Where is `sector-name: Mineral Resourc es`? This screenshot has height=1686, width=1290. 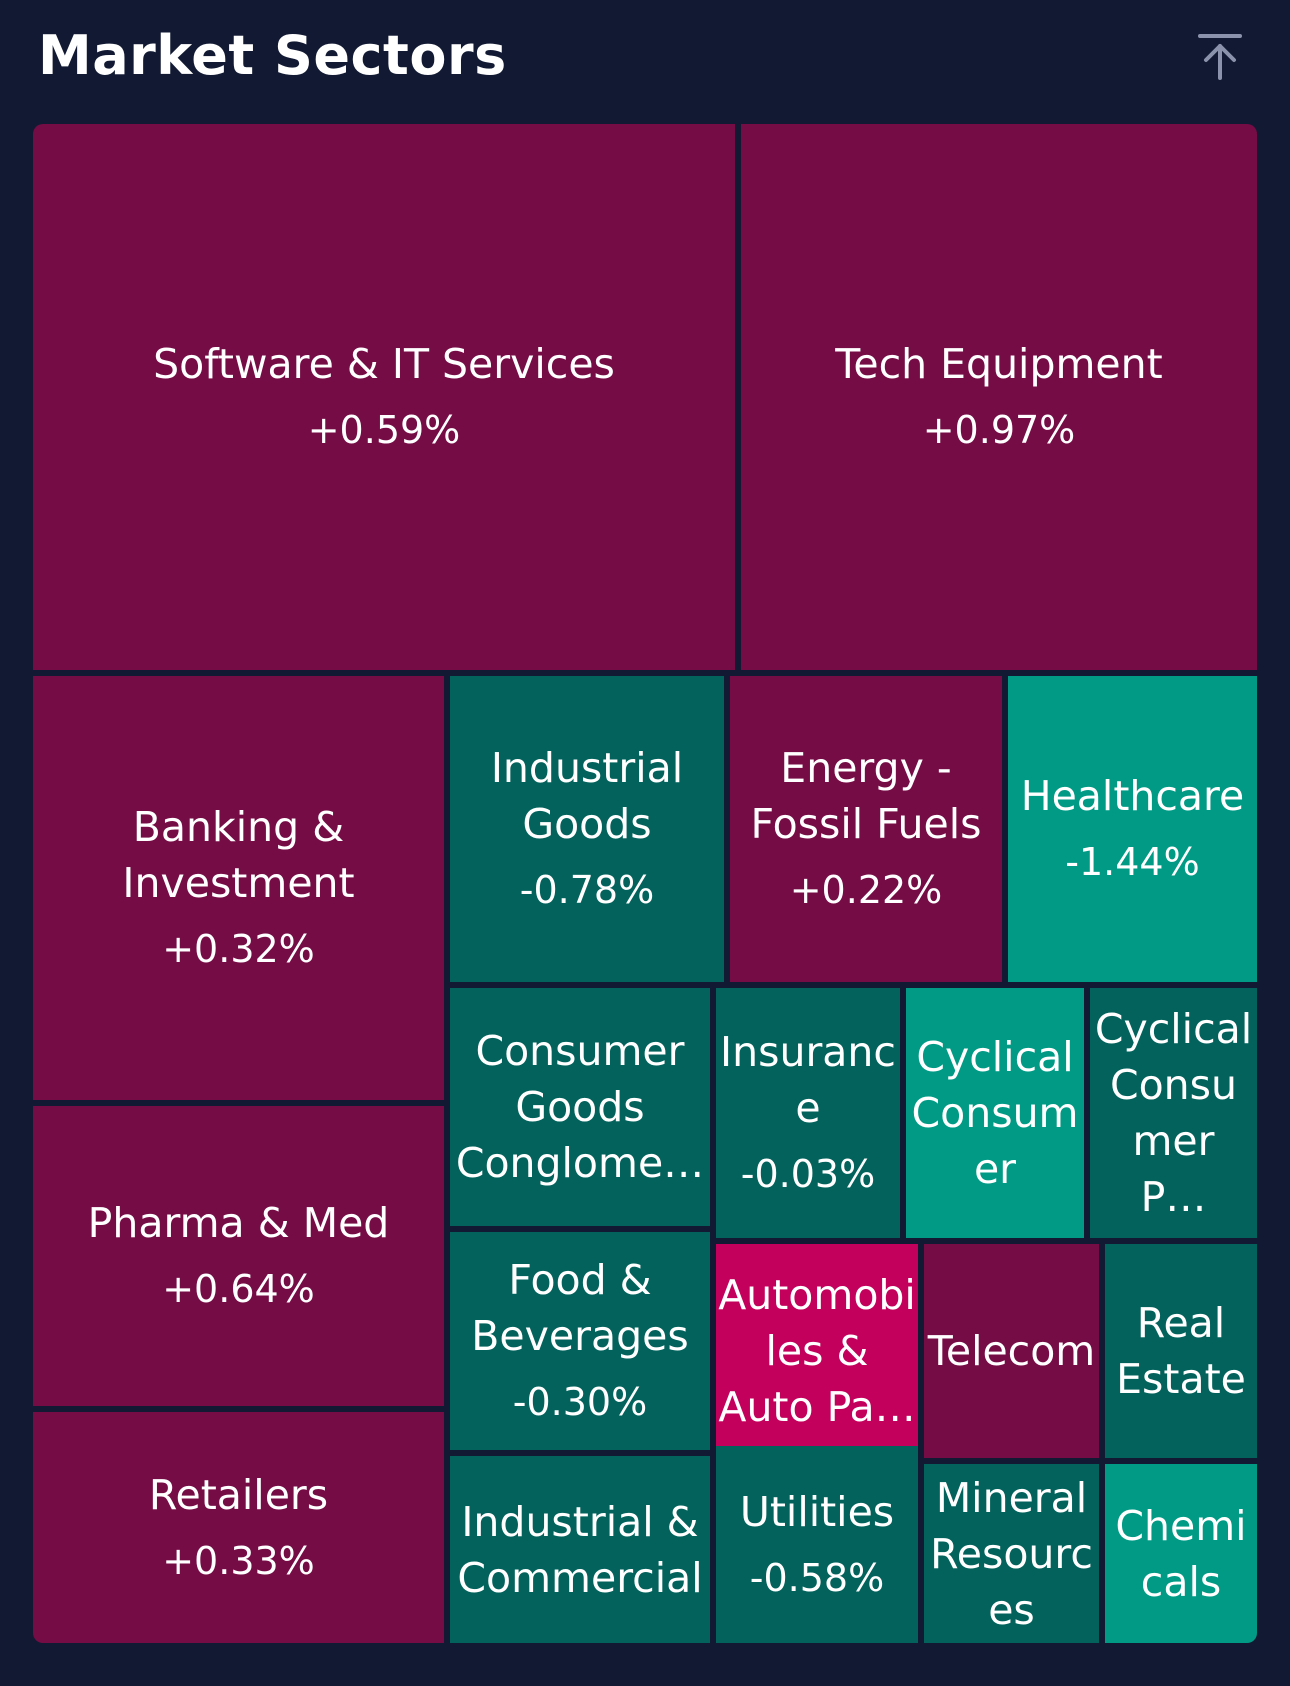
sector-name: Mineral Resourc es is located at coordinates (1011, 1553).